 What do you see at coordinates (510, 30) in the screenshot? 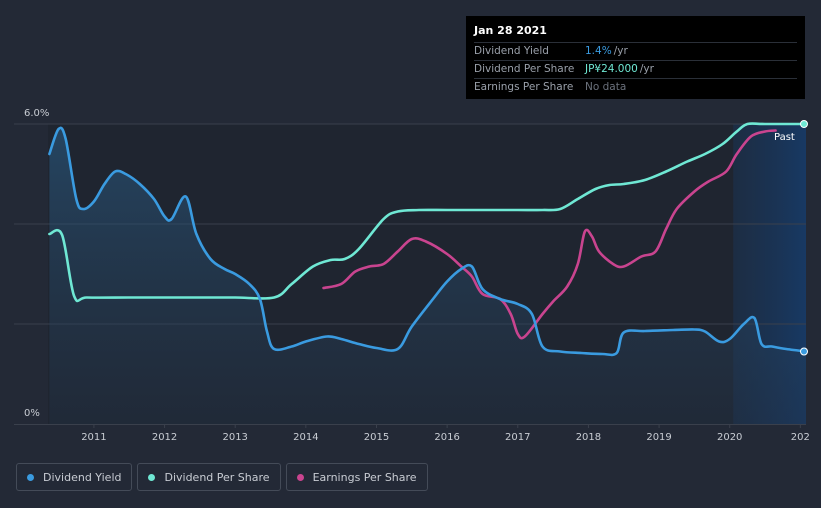
I see `tooltip-date: Jan 28 2021` at bounding box center [510, 30].